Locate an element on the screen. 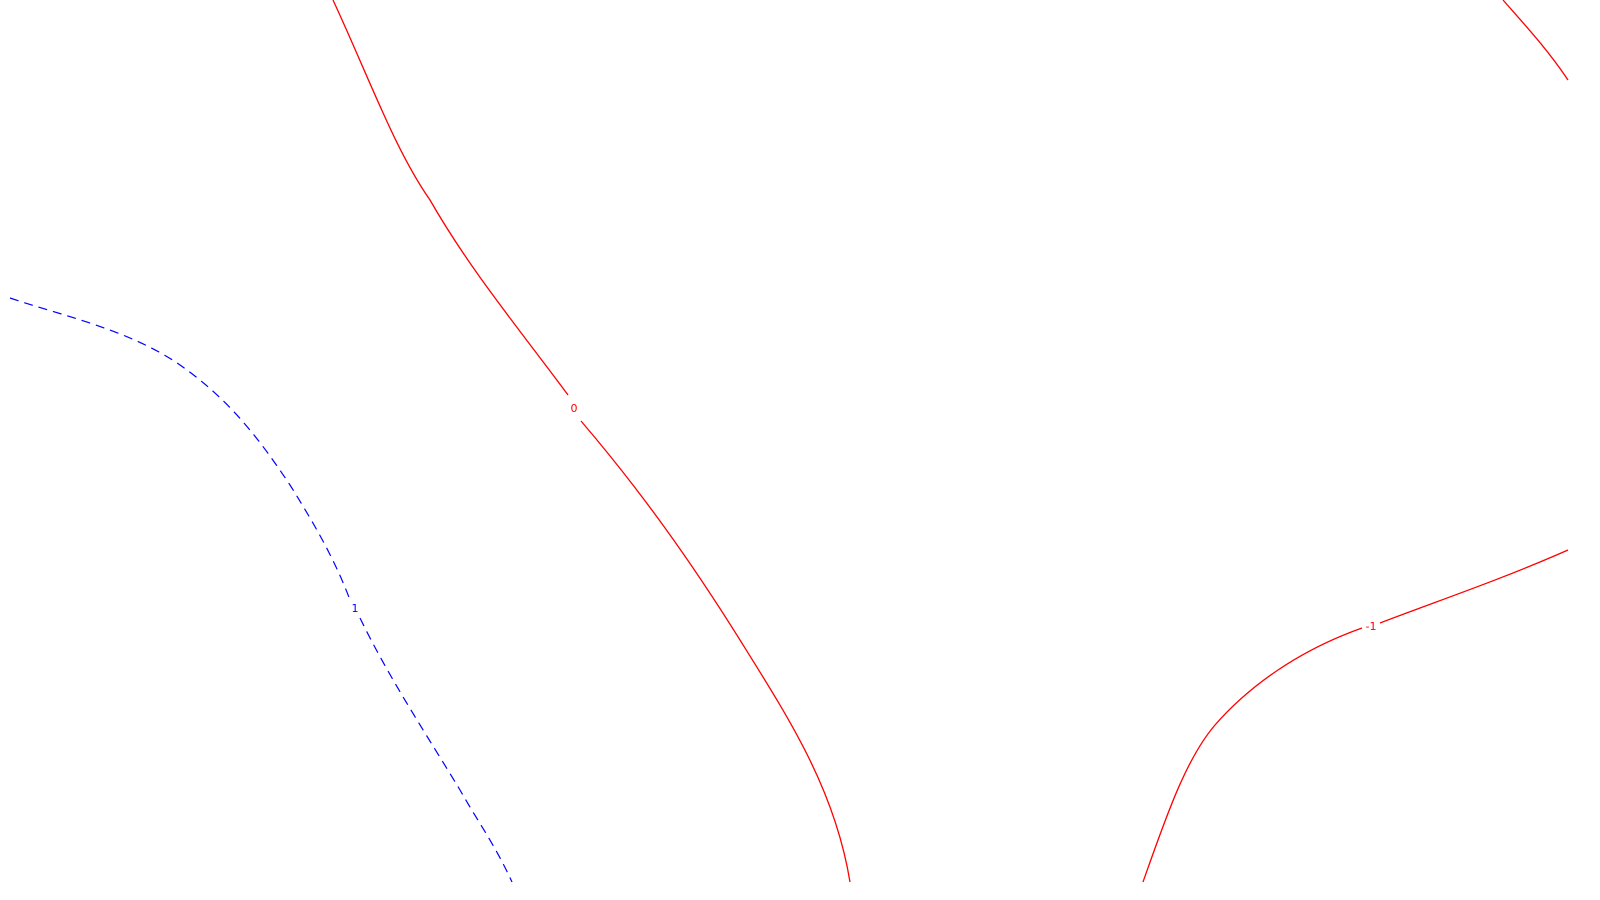  contour-label-1: 1 is located at coordinates (355, 608).